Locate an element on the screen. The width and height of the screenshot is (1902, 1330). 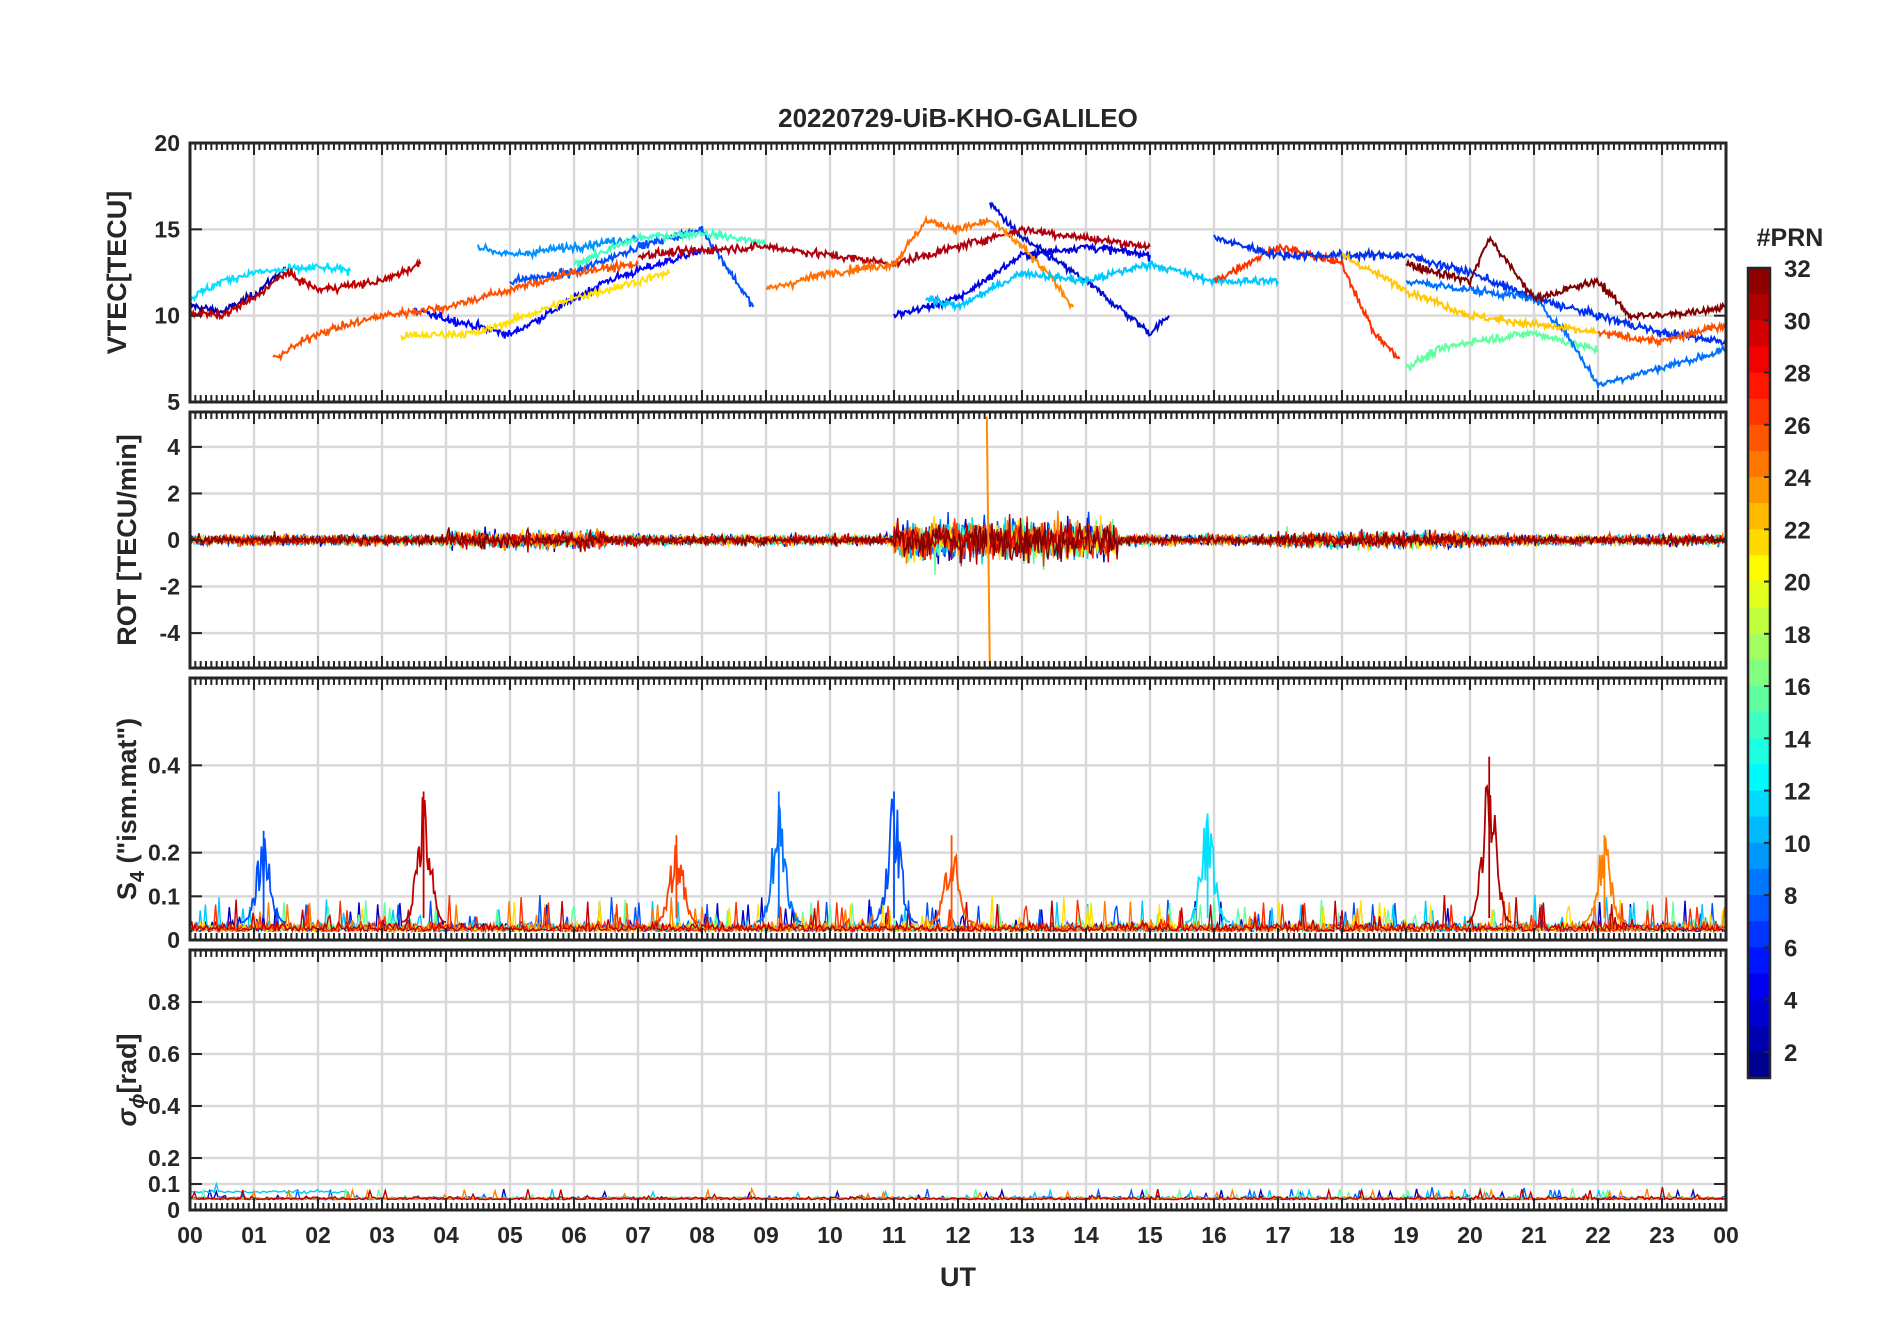
y-tick-label: -2 is located at coordinates (170, 587).